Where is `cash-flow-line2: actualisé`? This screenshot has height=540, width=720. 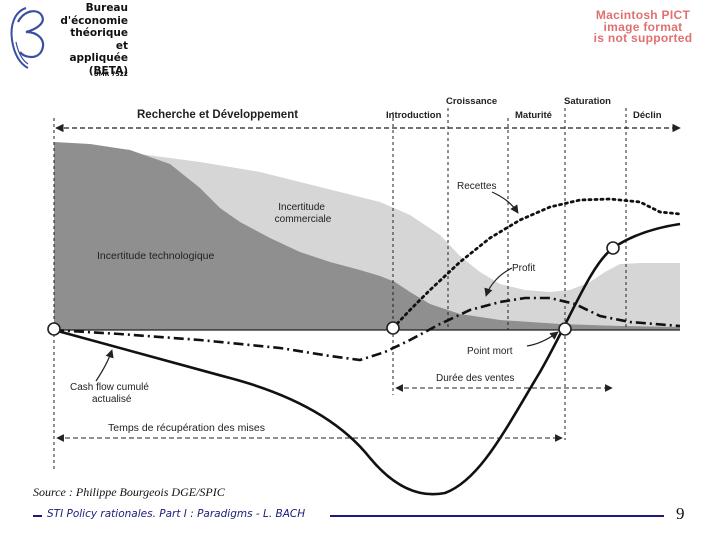
cash-flow-line2: actualisé is located at coordinates (112, 399).